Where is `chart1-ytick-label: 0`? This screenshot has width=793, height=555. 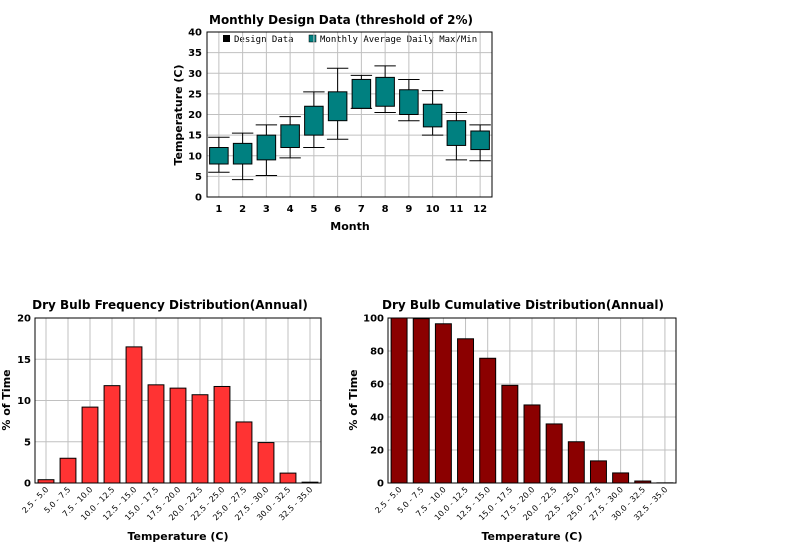 chart1-ytick-label: 0 is located at coordinates (198, 198).